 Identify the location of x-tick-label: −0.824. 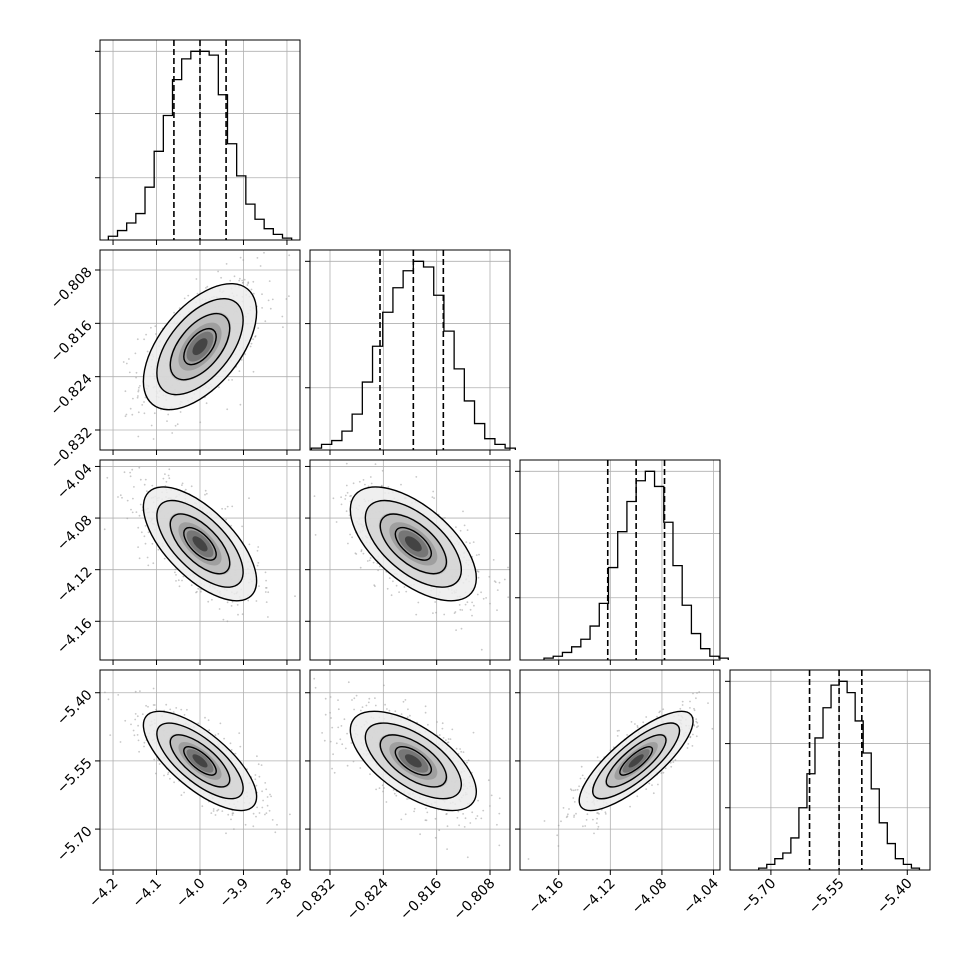
(368, 899).